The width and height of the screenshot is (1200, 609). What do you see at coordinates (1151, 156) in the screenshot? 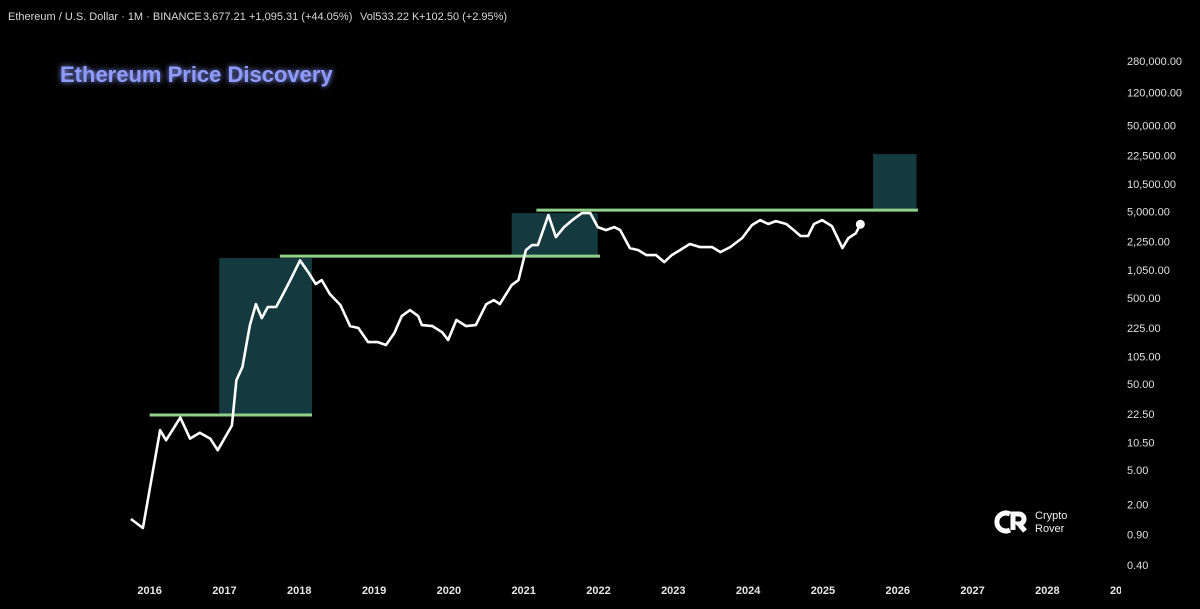
I see `y-tick-label: 22,500.00` at bounding box center [1151, 156].